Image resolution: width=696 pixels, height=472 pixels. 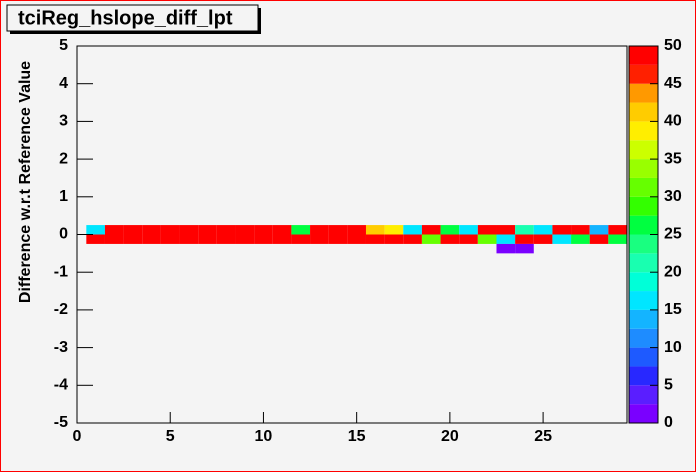 I want to click on x-tick-label: 5, so click(x=170, y=436).